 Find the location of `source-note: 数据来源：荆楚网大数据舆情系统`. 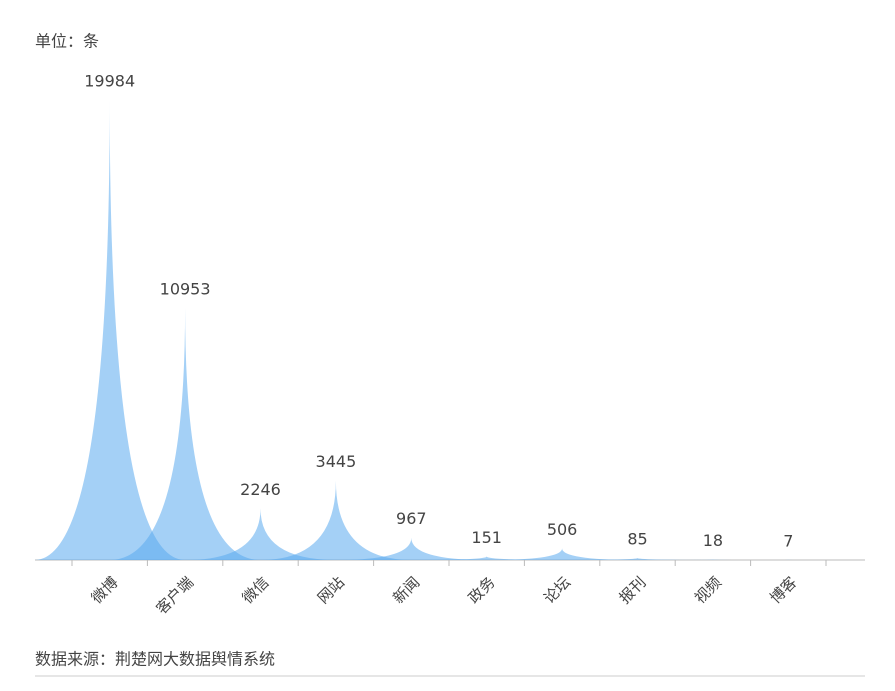

source-note: 数据来源：荆楚网大数据舆情系统 is located at coordinates (155, 659).